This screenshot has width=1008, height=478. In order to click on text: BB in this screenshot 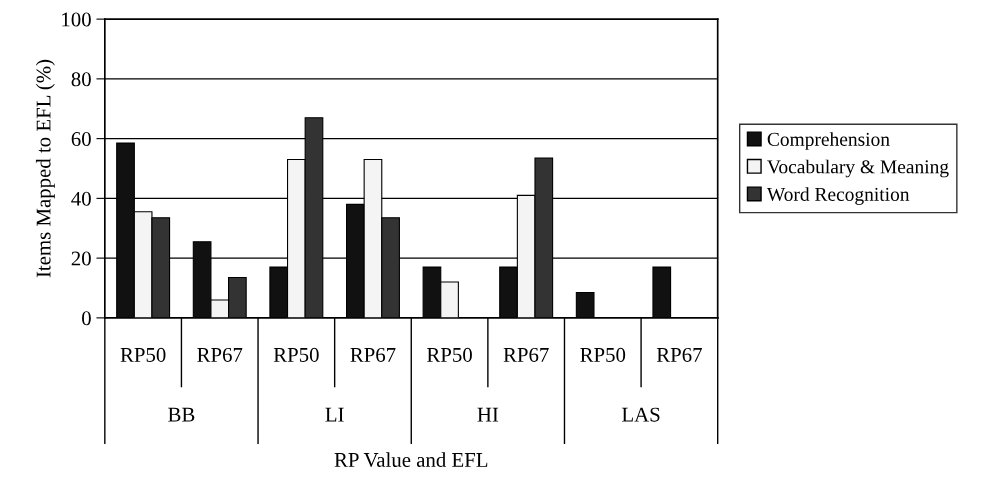, I will do `click(181, 414)`.